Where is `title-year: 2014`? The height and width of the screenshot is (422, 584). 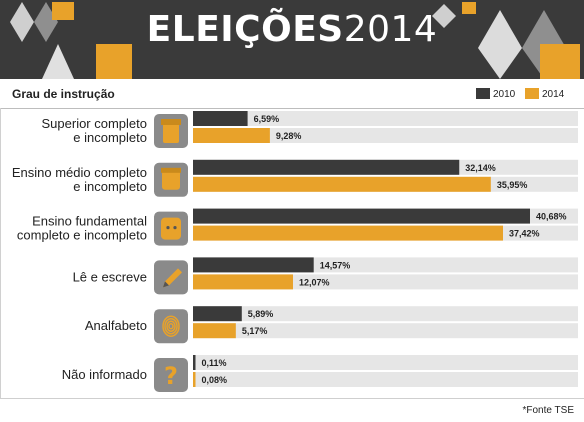
title-year: 2014 is located at coordinates (390, 29).